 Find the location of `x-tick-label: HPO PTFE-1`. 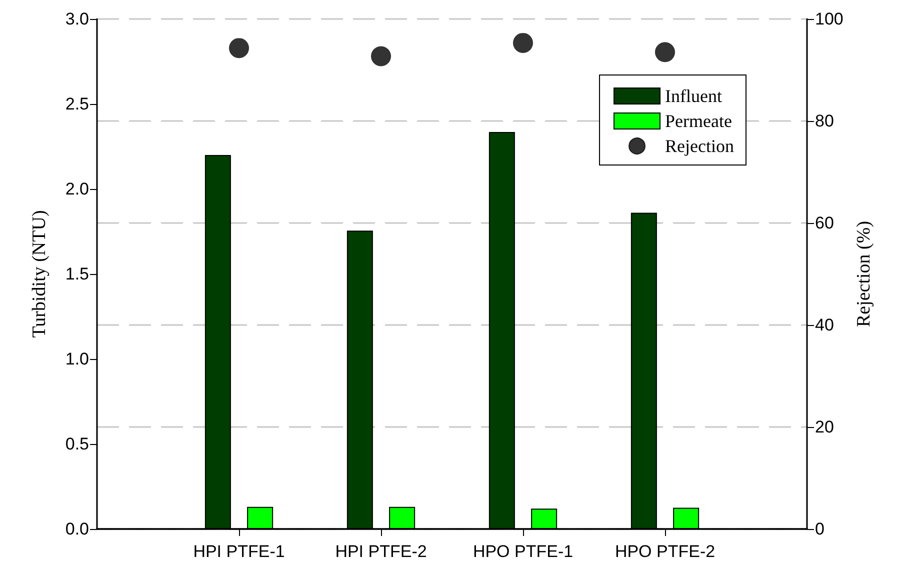

x-tick-label: HPO PTFE-1 is located at coordinates (523, 551).